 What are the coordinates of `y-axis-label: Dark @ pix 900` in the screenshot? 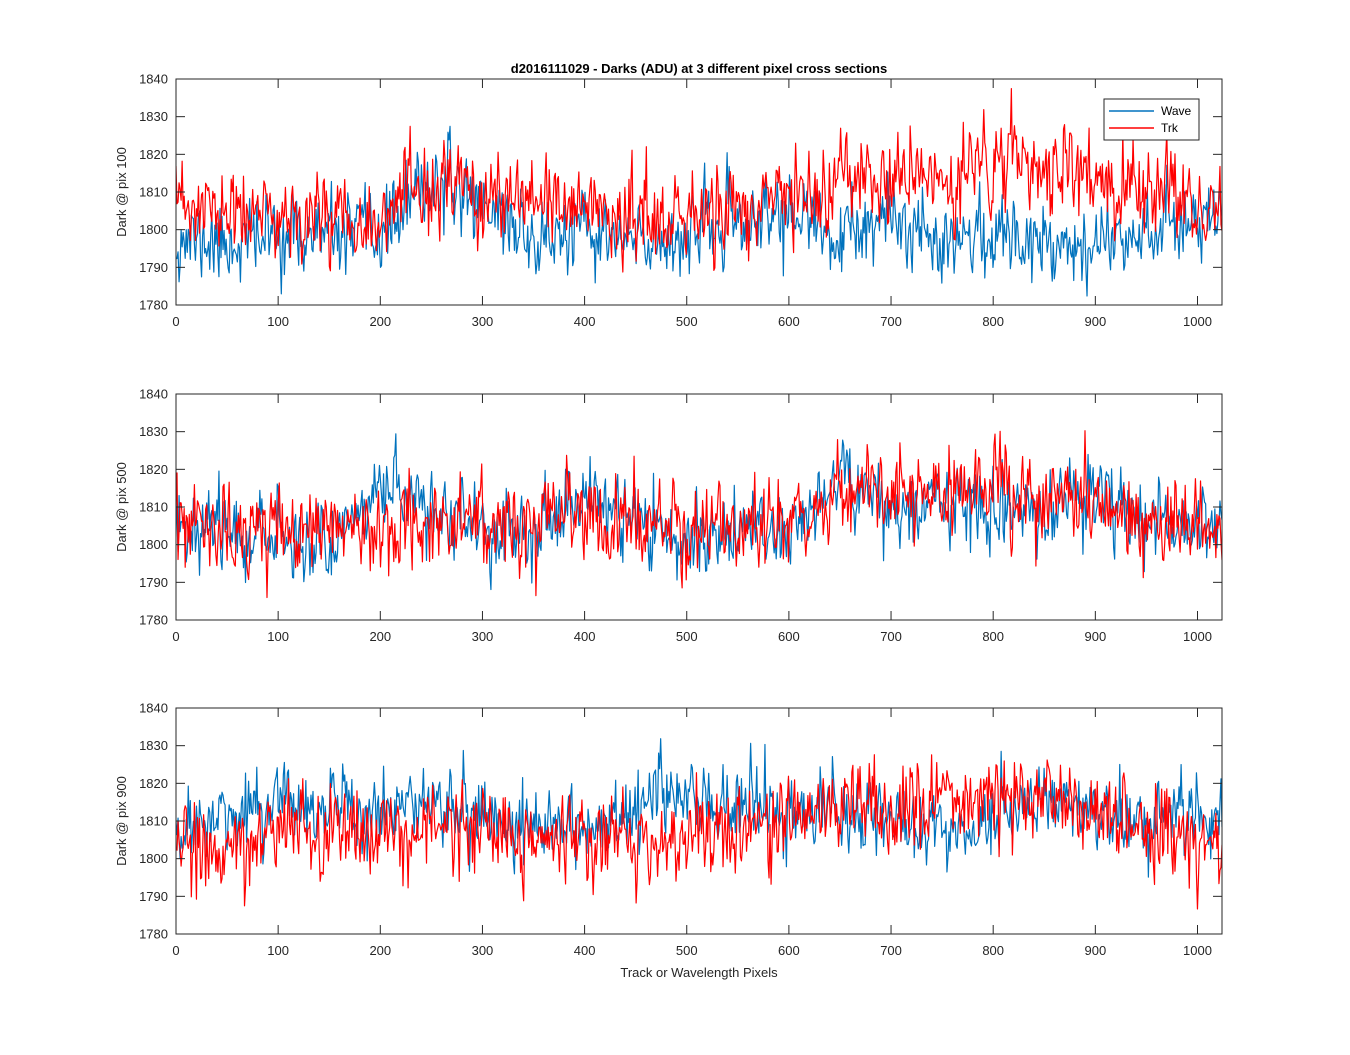 It's located at (121, 821).